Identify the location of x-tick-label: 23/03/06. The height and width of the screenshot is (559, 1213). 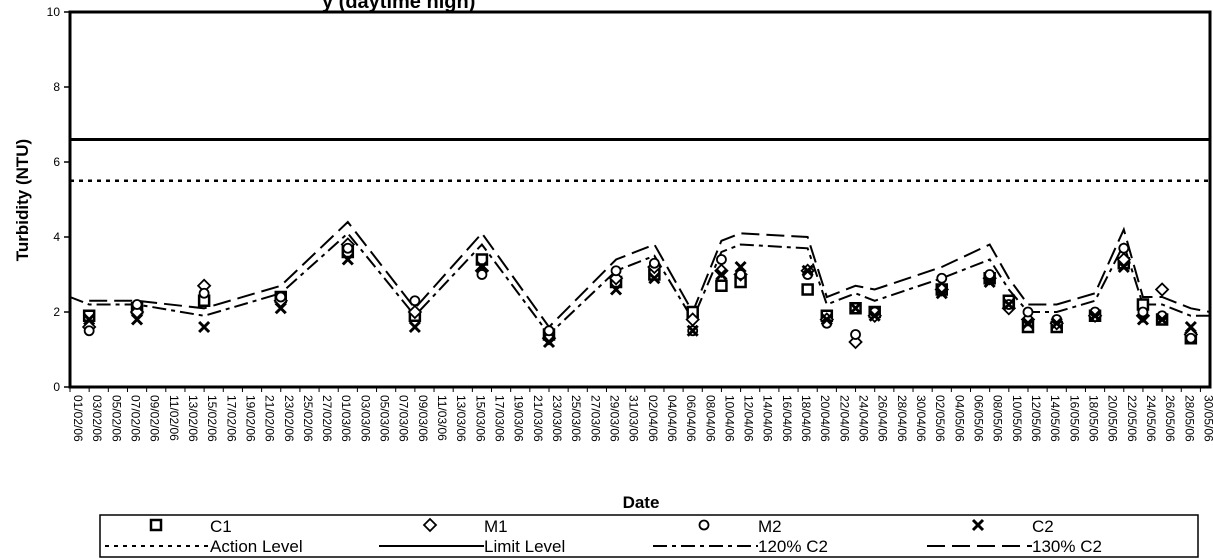
(557, 418).